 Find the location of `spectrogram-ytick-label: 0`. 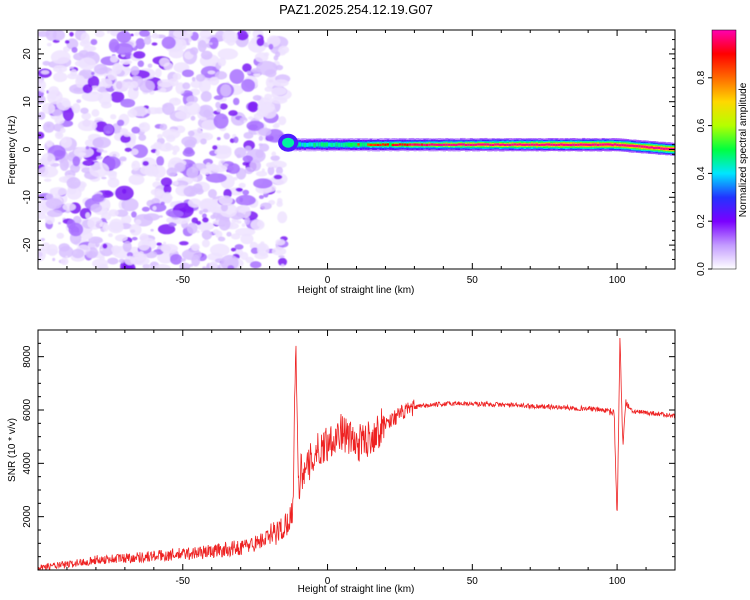

spectrogram-ytick-label: 0 is located at coordinates (27, 149).